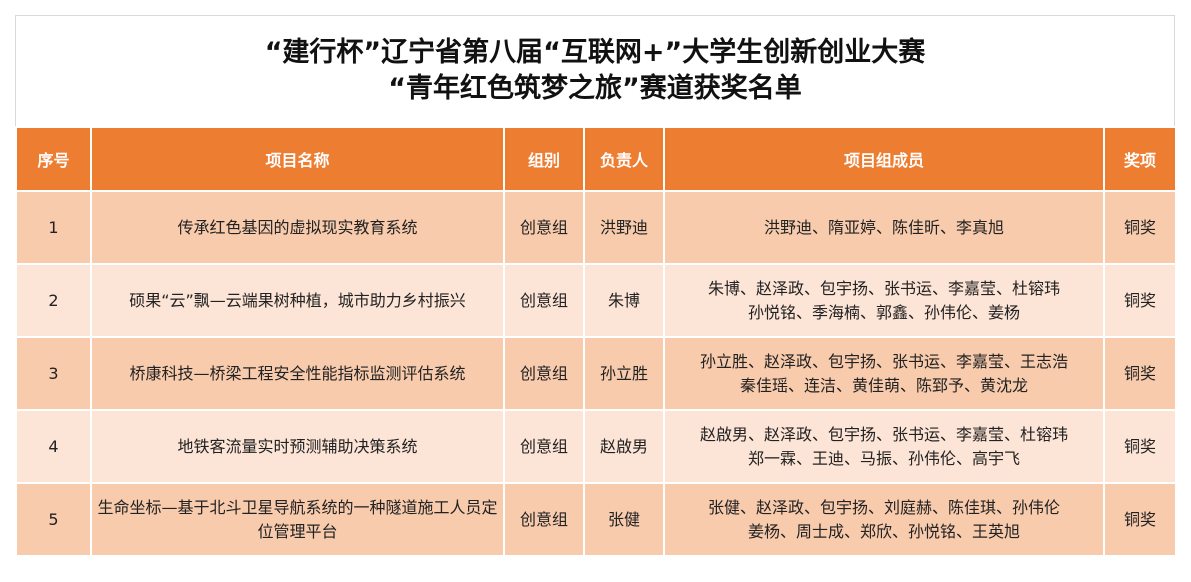  What do you see at coordinates (297, 373) in the screenshot?
I see `cell-project: 桥康科技—桥梁工程安全性能指标监测评估系统` at bounding box center [297, 373].